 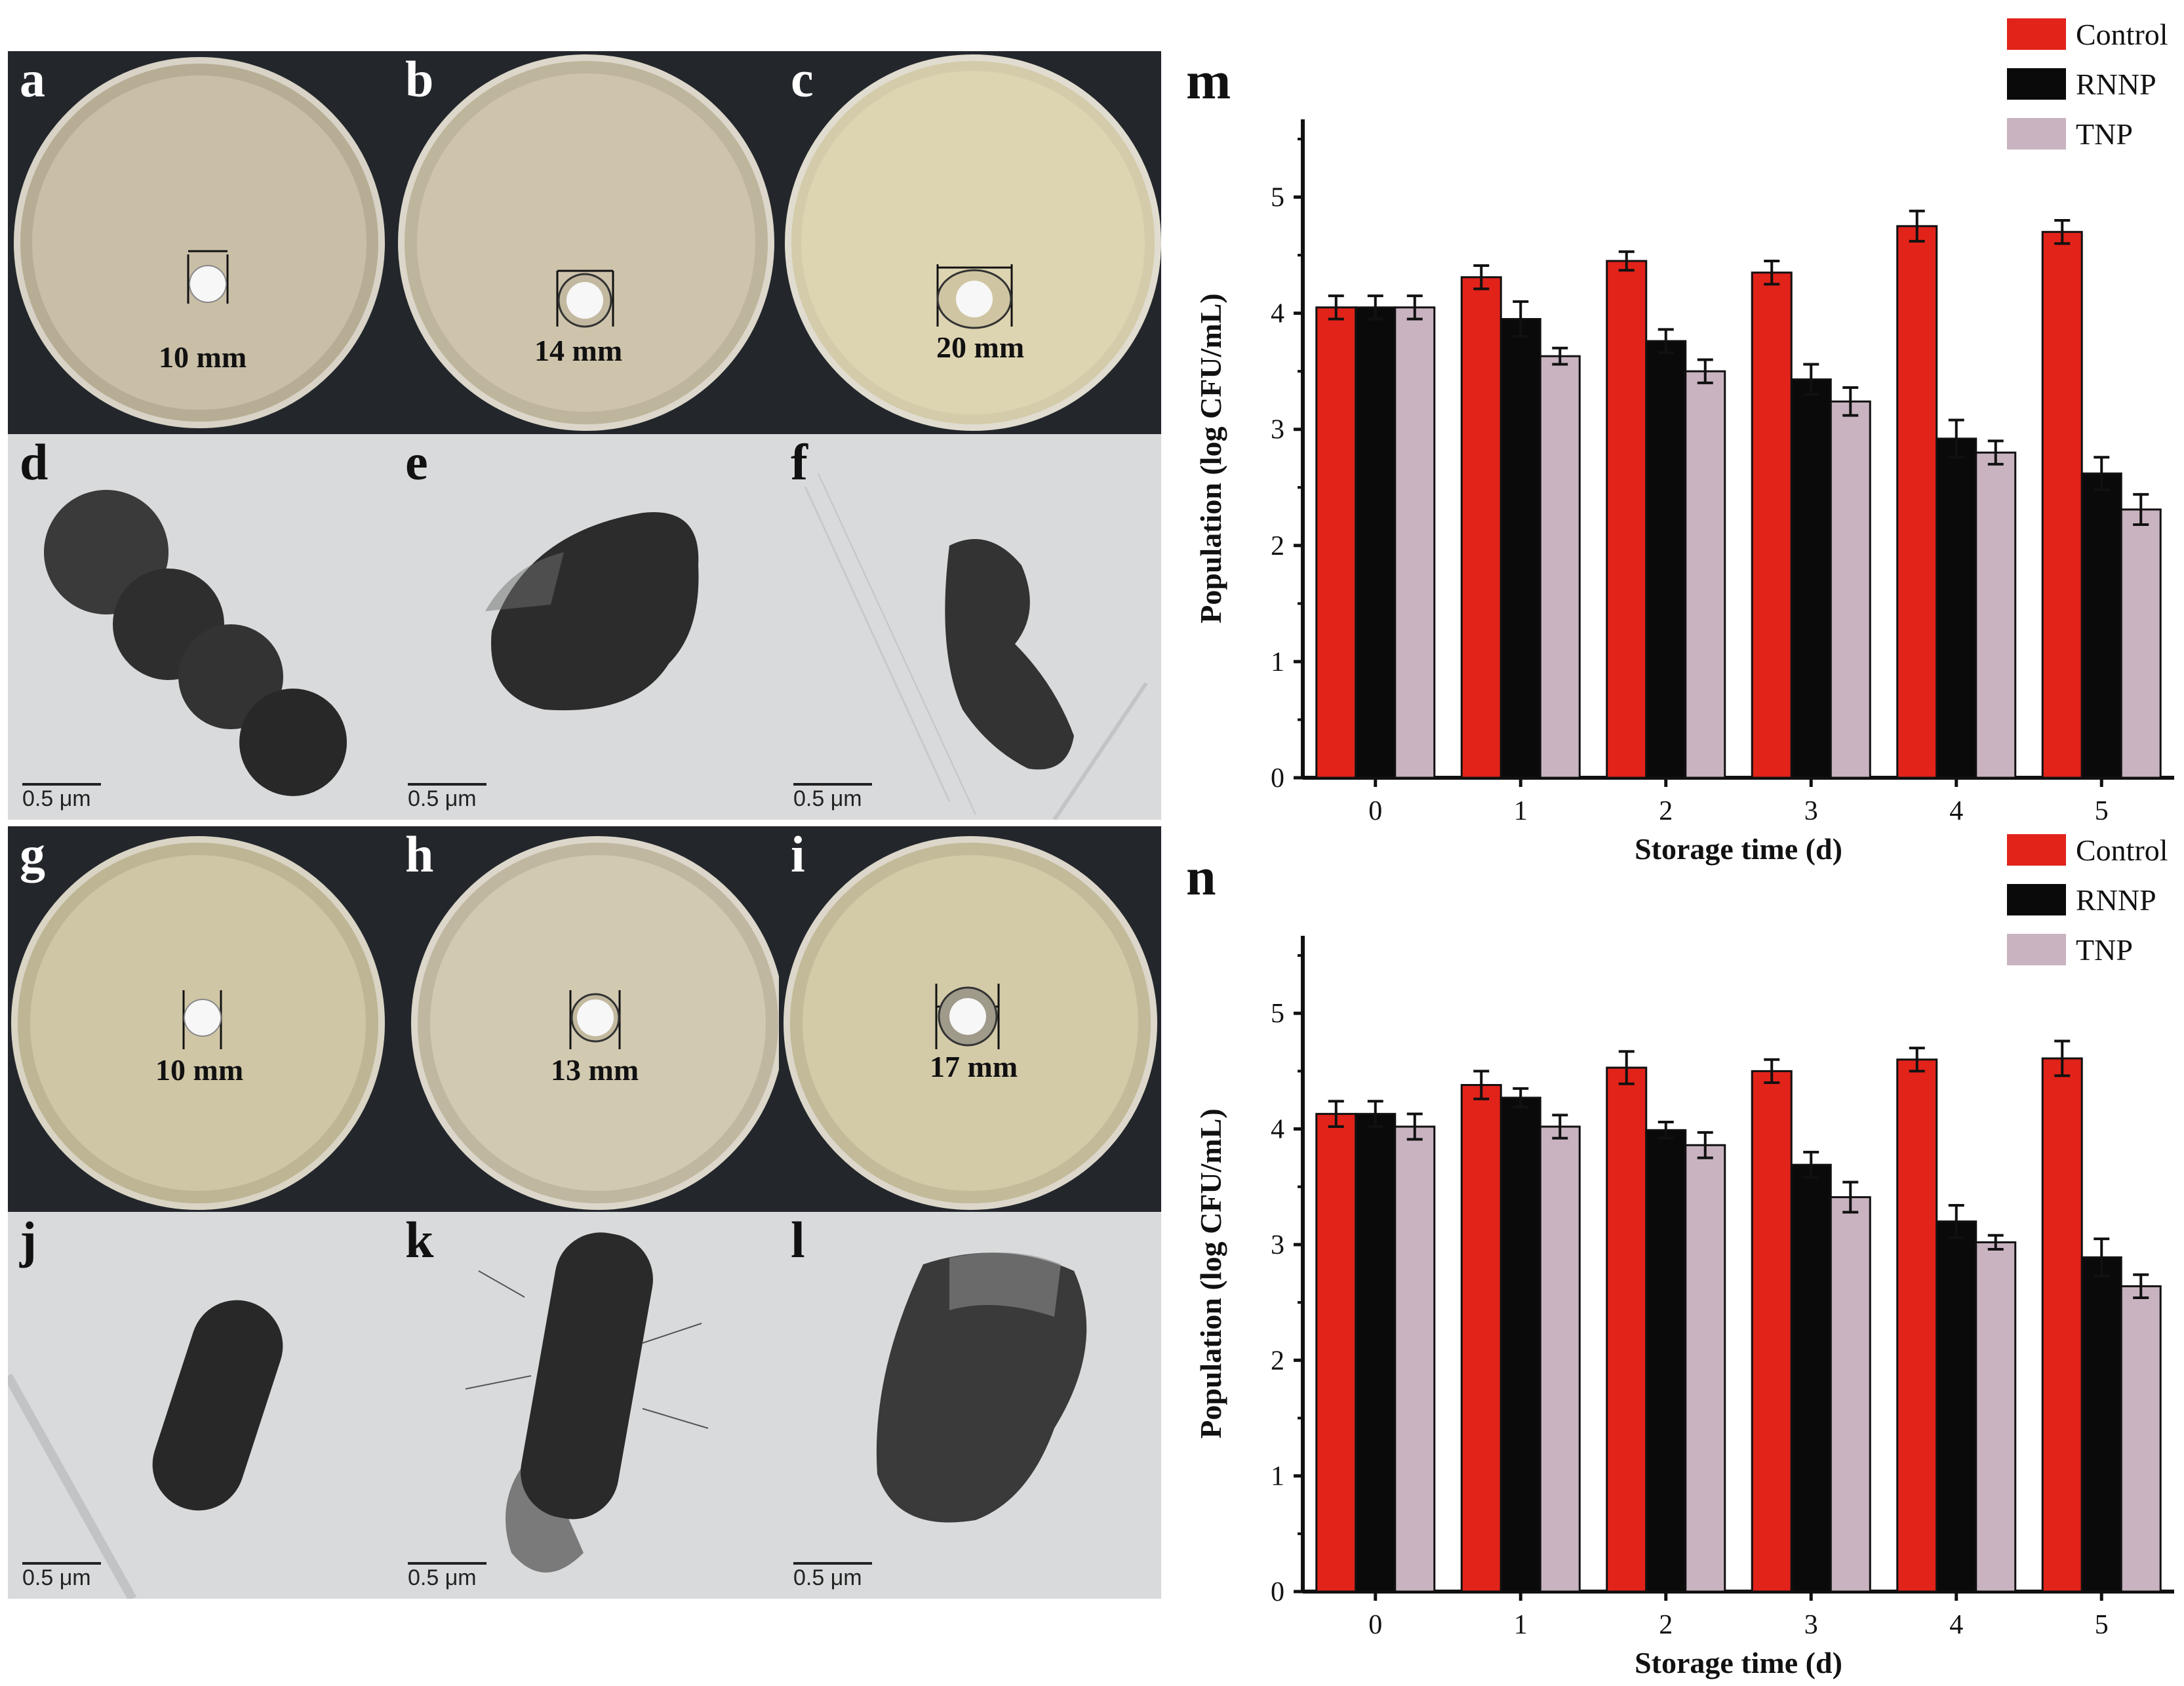 I want to click on y-tick-label: 0, so click(x=1277, y=1592).